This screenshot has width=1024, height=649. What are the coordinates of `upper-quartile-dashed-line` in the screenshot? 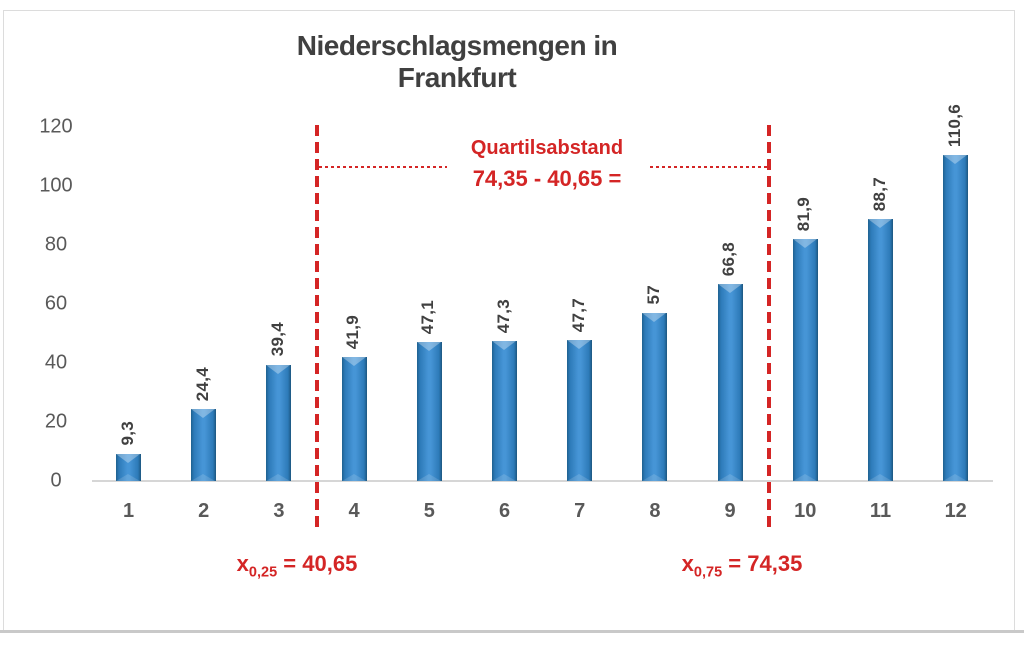 It's located at (769, 326).